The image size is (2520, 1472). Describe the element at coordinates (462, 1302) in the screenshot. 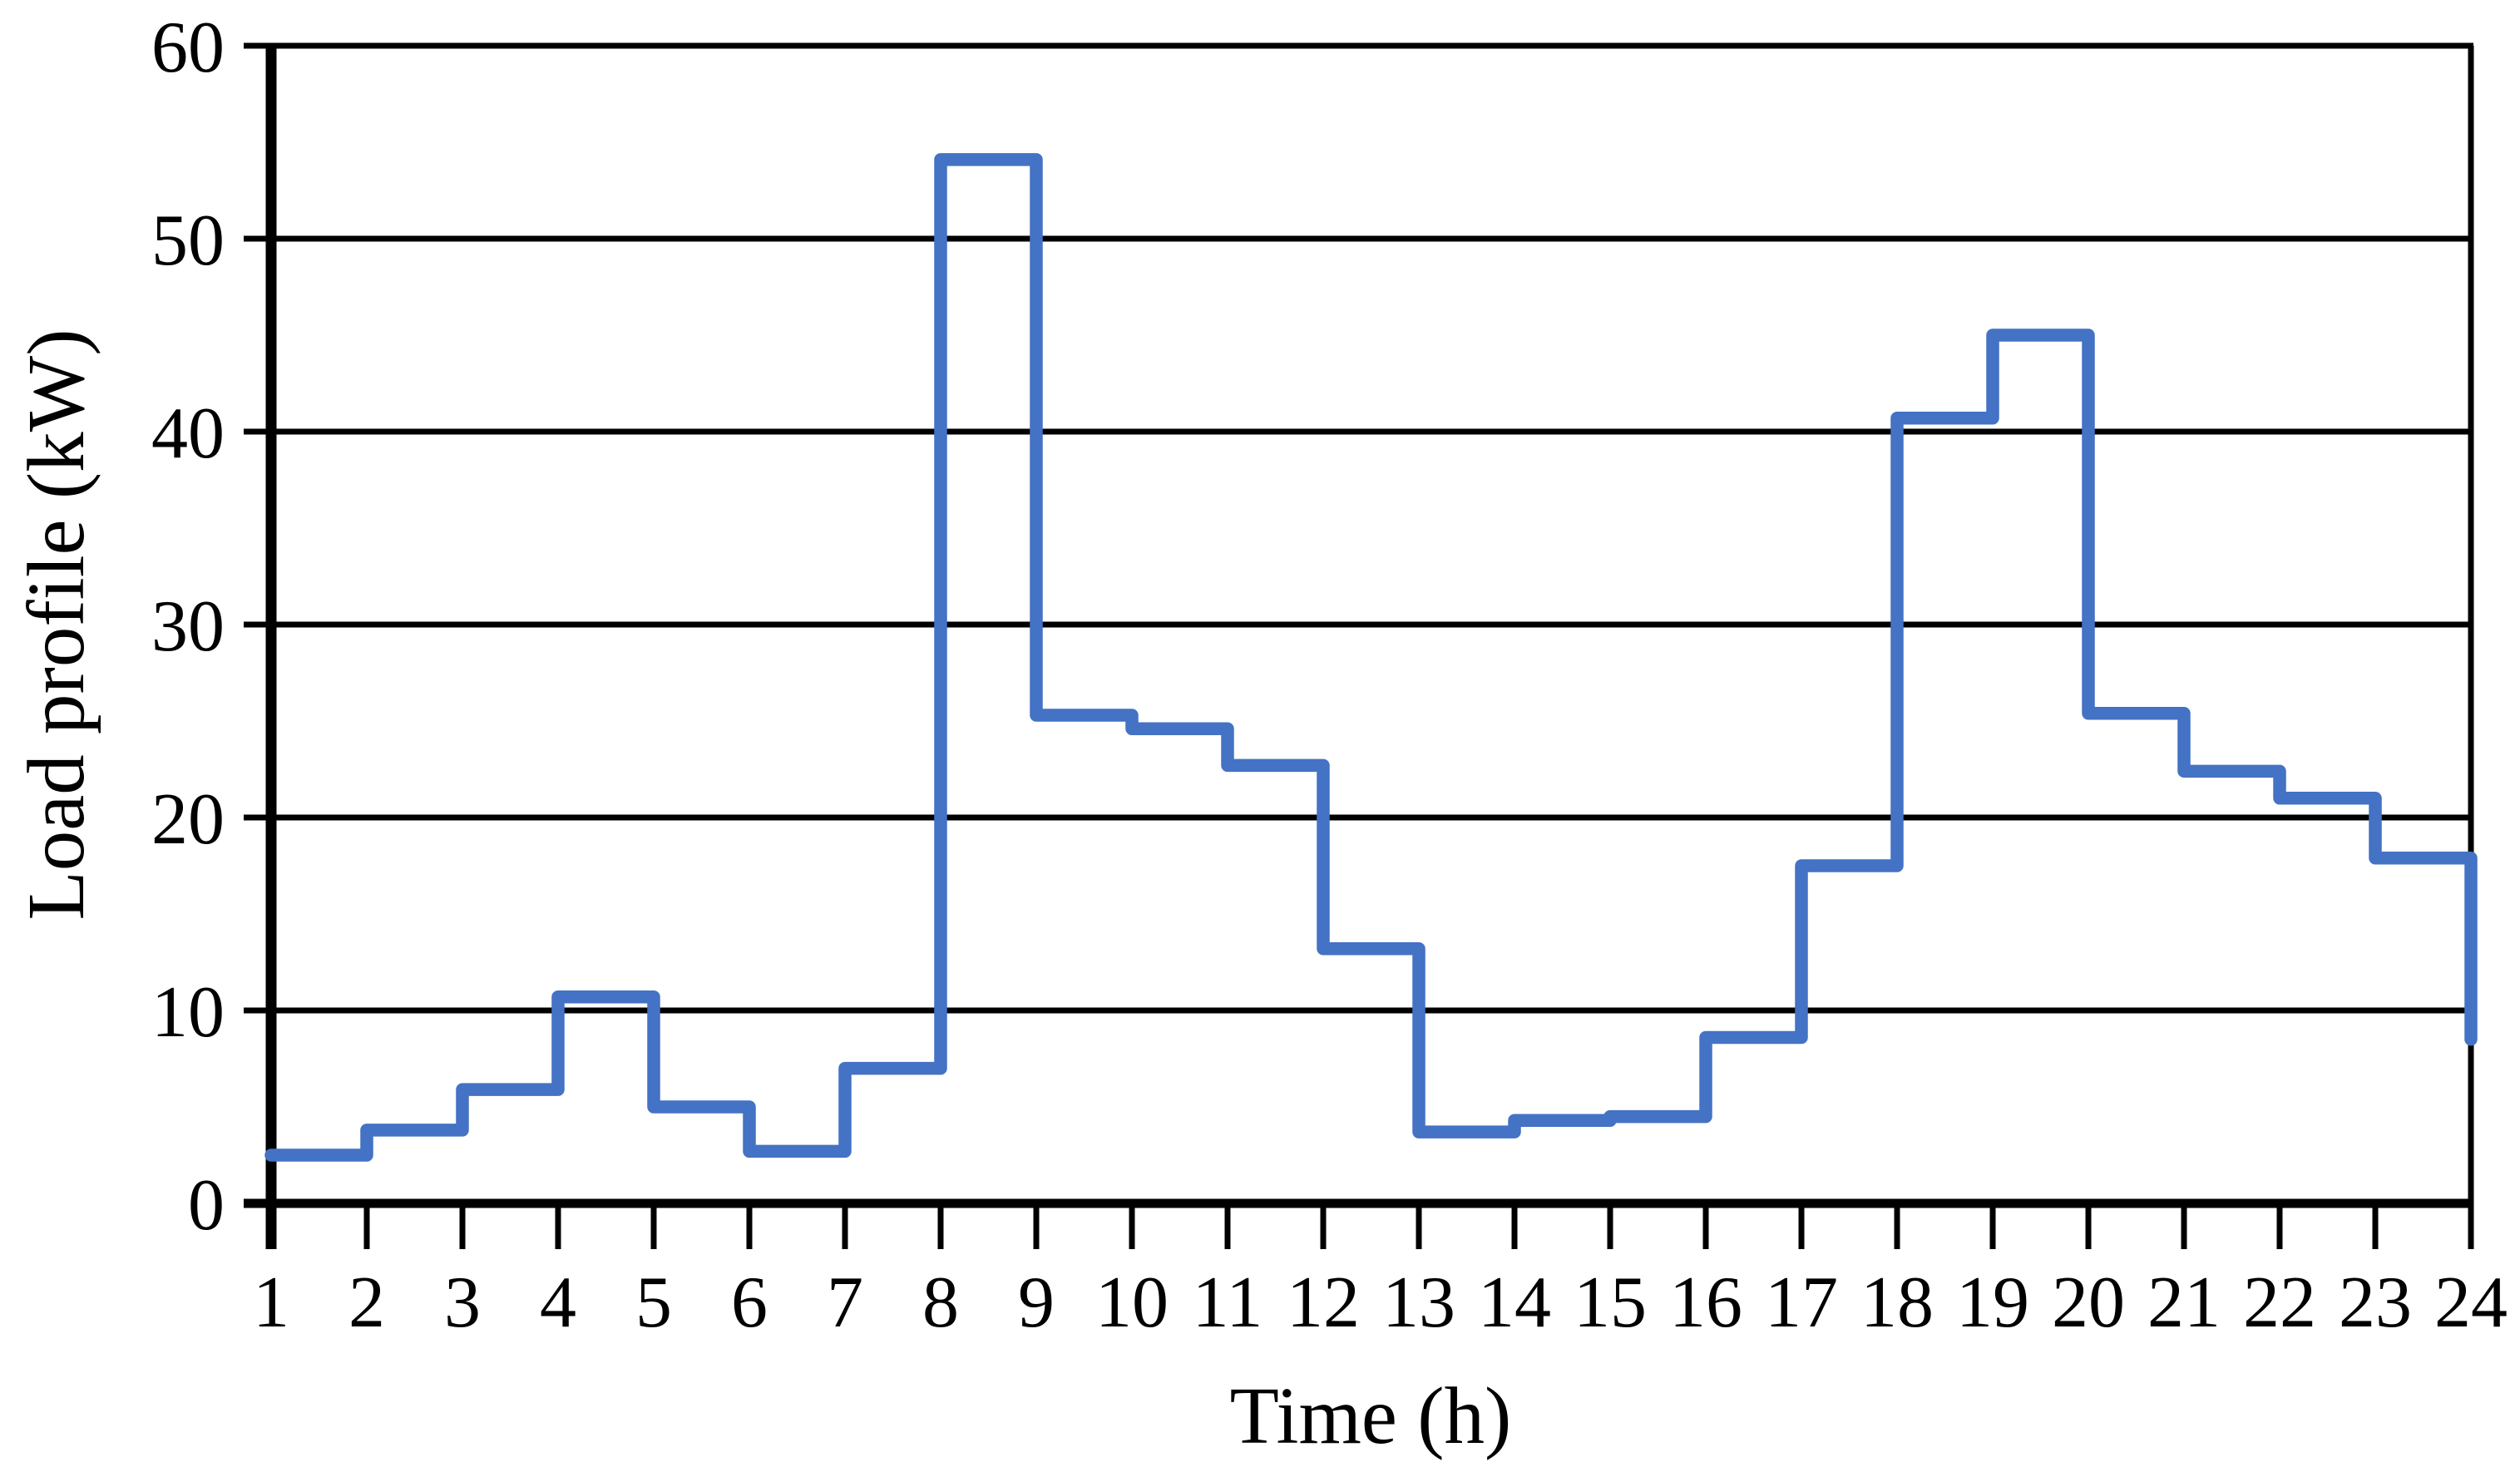

I see `x-tick-label-3: 3` at that location.